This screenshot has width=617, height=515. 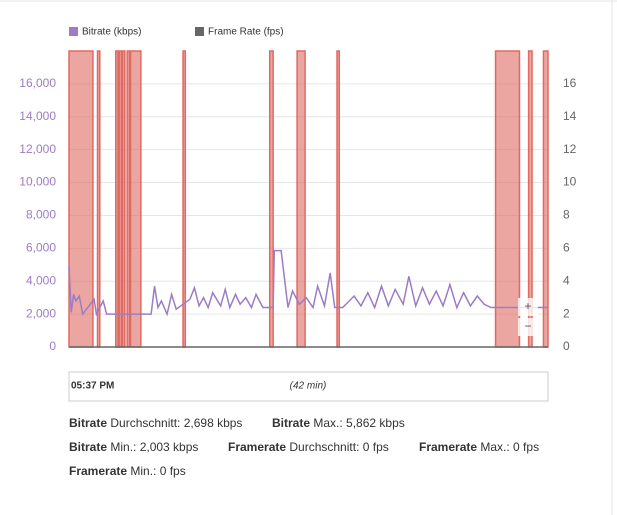 I want to click on y-tick-label: 4,000, so click(x=41, y=280).